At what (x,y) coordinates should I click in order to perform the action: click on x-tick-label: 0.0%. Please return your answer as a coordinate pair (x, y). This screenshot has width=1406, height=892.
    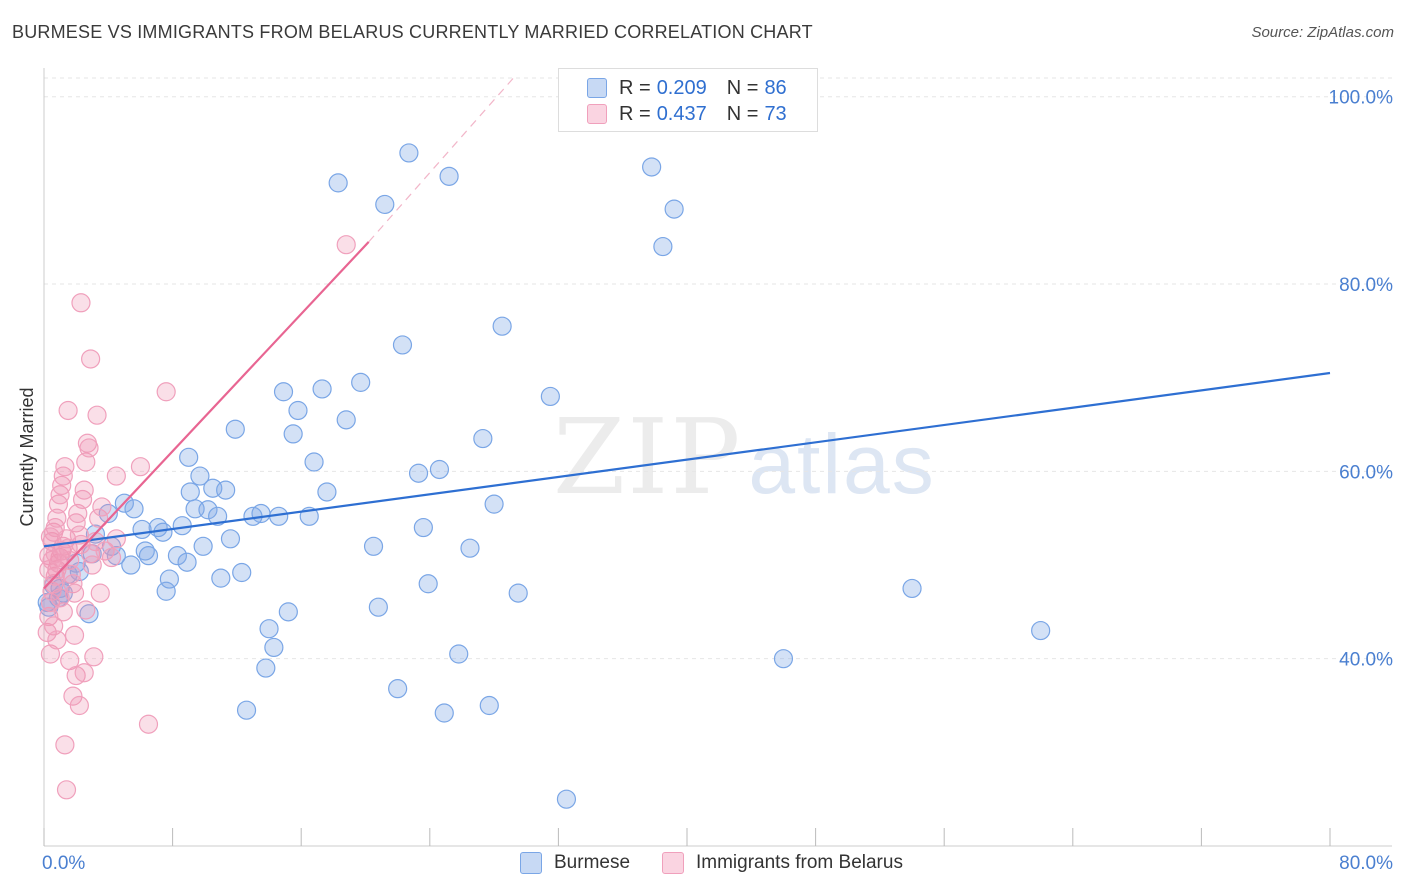
    Looking at the image, I should click on (63, 863).